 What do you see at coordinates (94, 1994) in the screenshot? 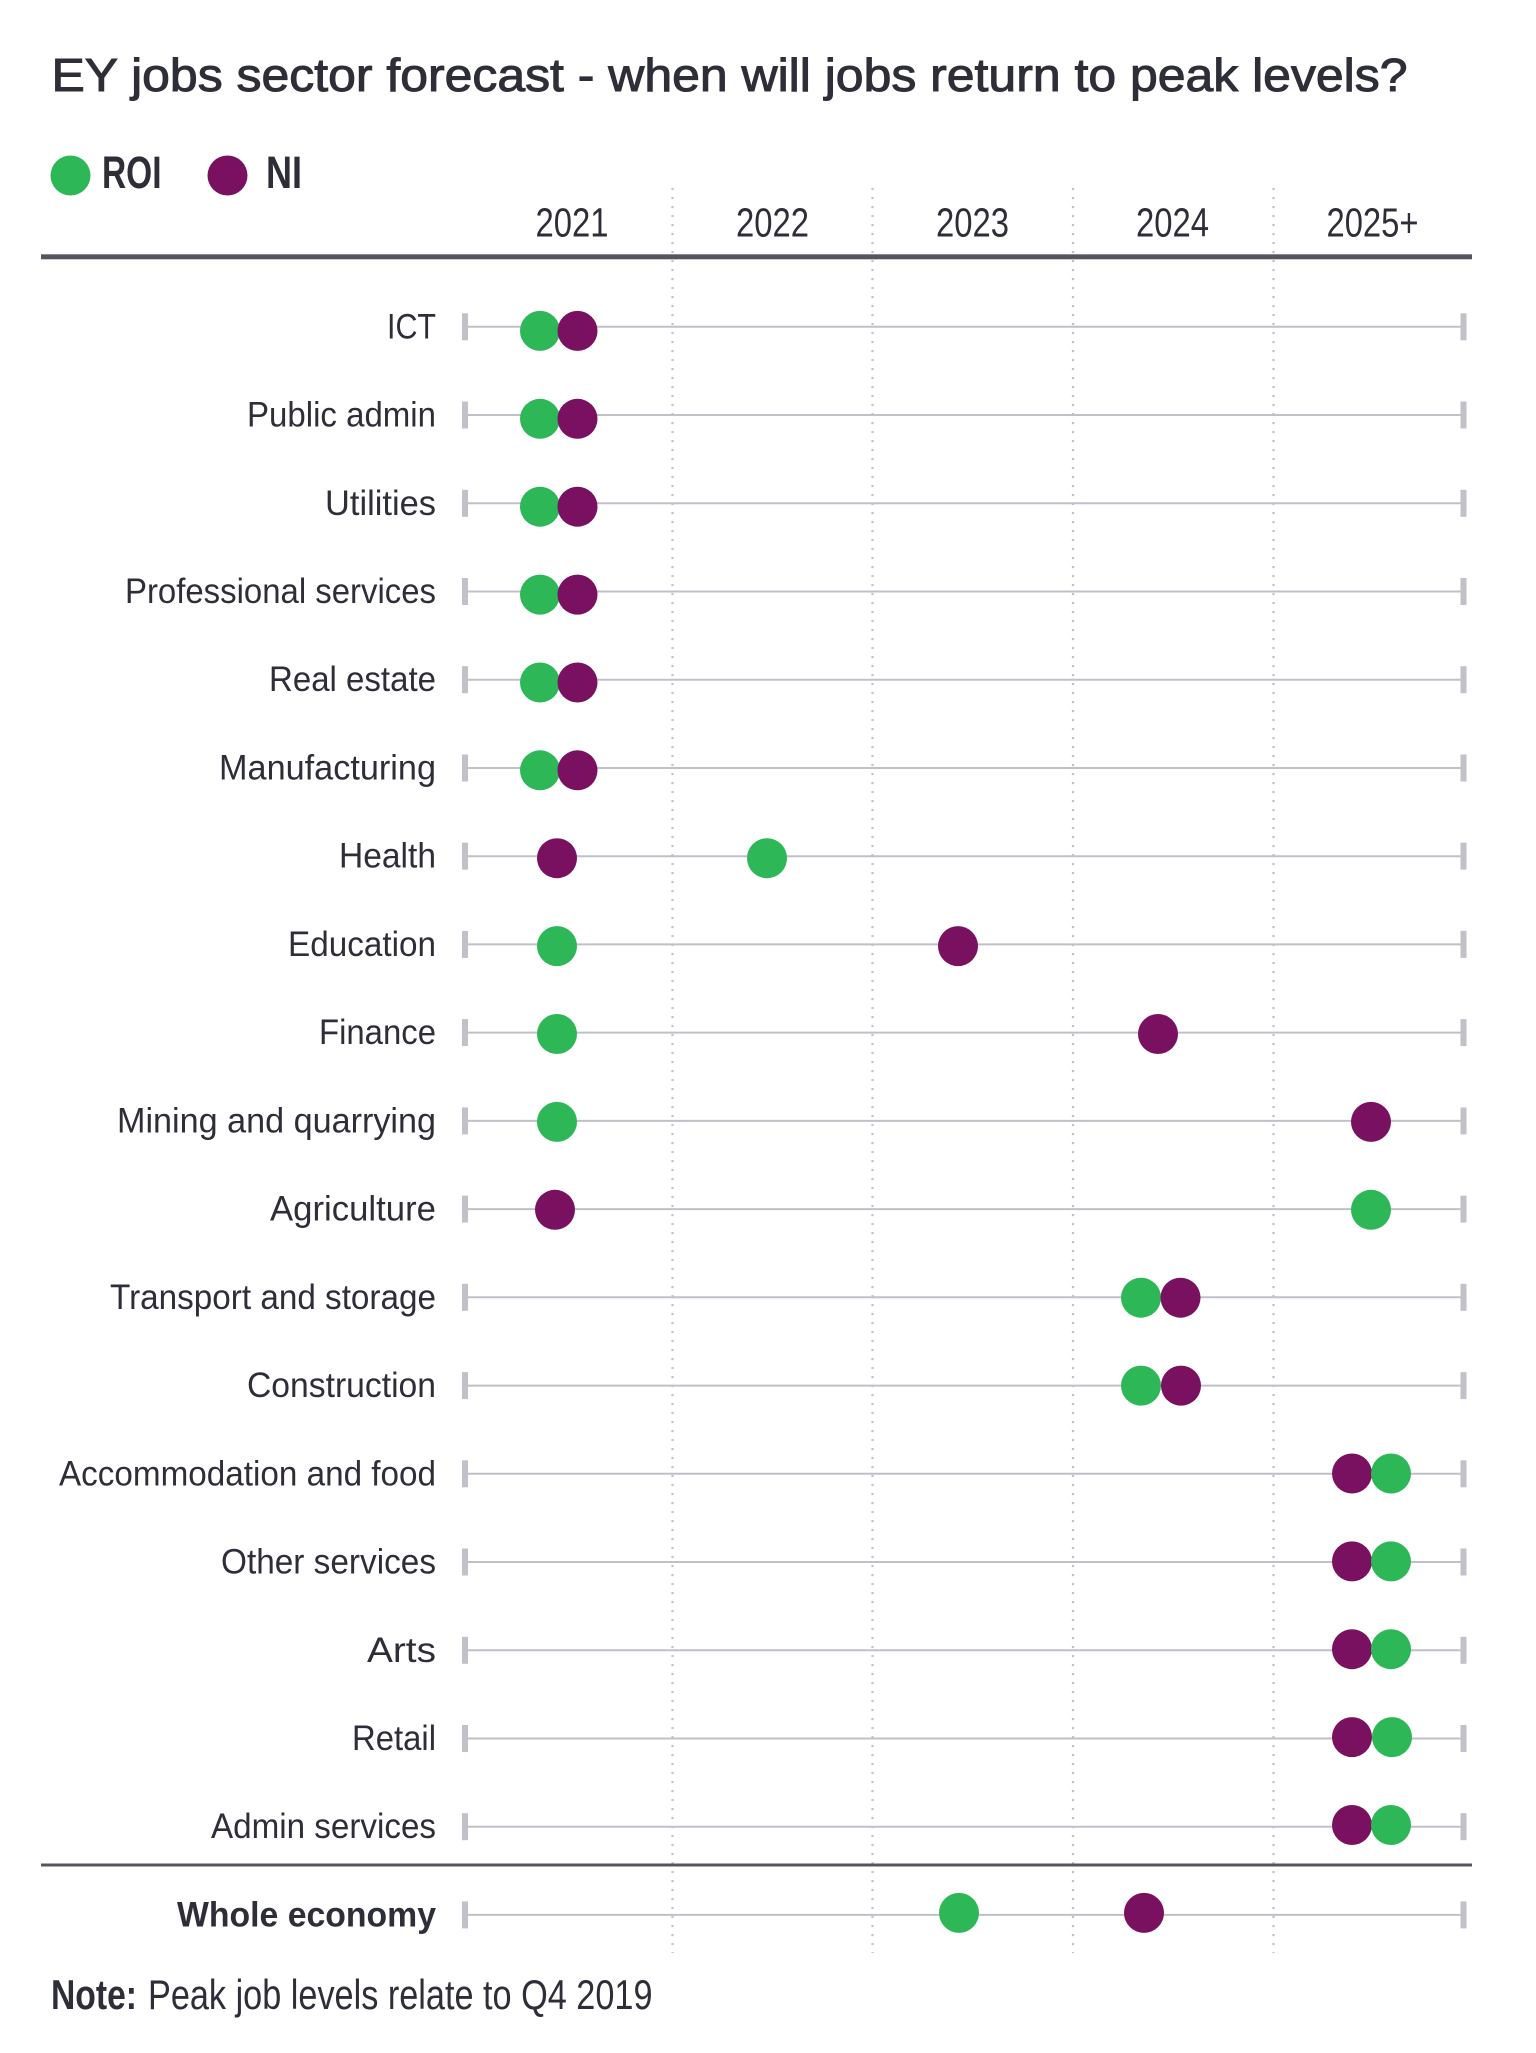
I see `svg-text: Note:` at bounding box center [94, 1994].